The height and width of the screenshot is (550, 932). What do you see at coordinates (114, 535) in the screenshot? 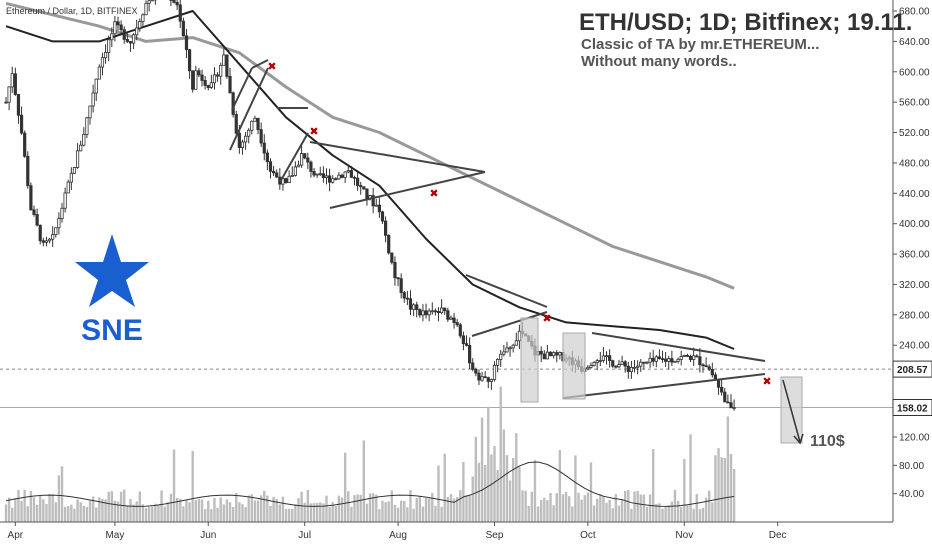
I see `time-tick-label: May` at bounding box center [114, 535].